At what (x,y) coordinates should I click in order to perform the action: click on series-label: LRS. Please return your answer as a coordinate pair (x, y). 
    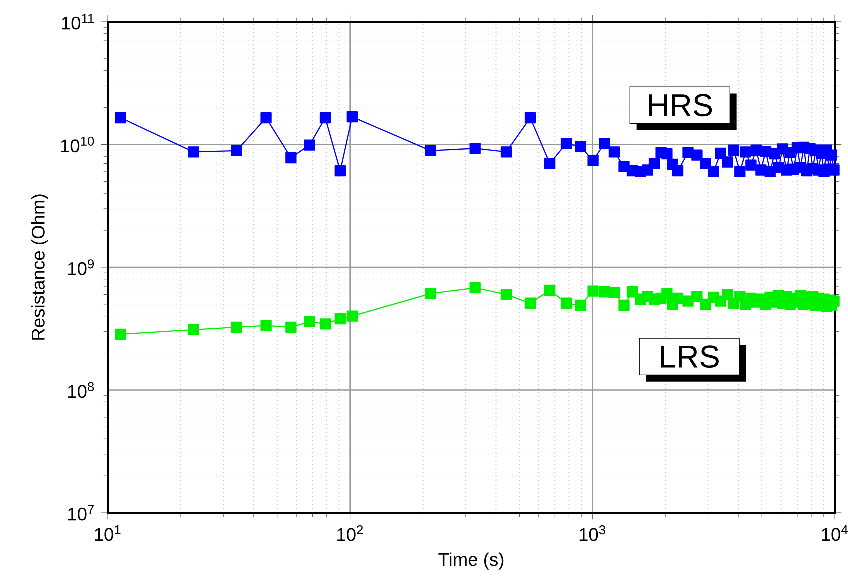
    Looking at the image, I should click on (690, 357).